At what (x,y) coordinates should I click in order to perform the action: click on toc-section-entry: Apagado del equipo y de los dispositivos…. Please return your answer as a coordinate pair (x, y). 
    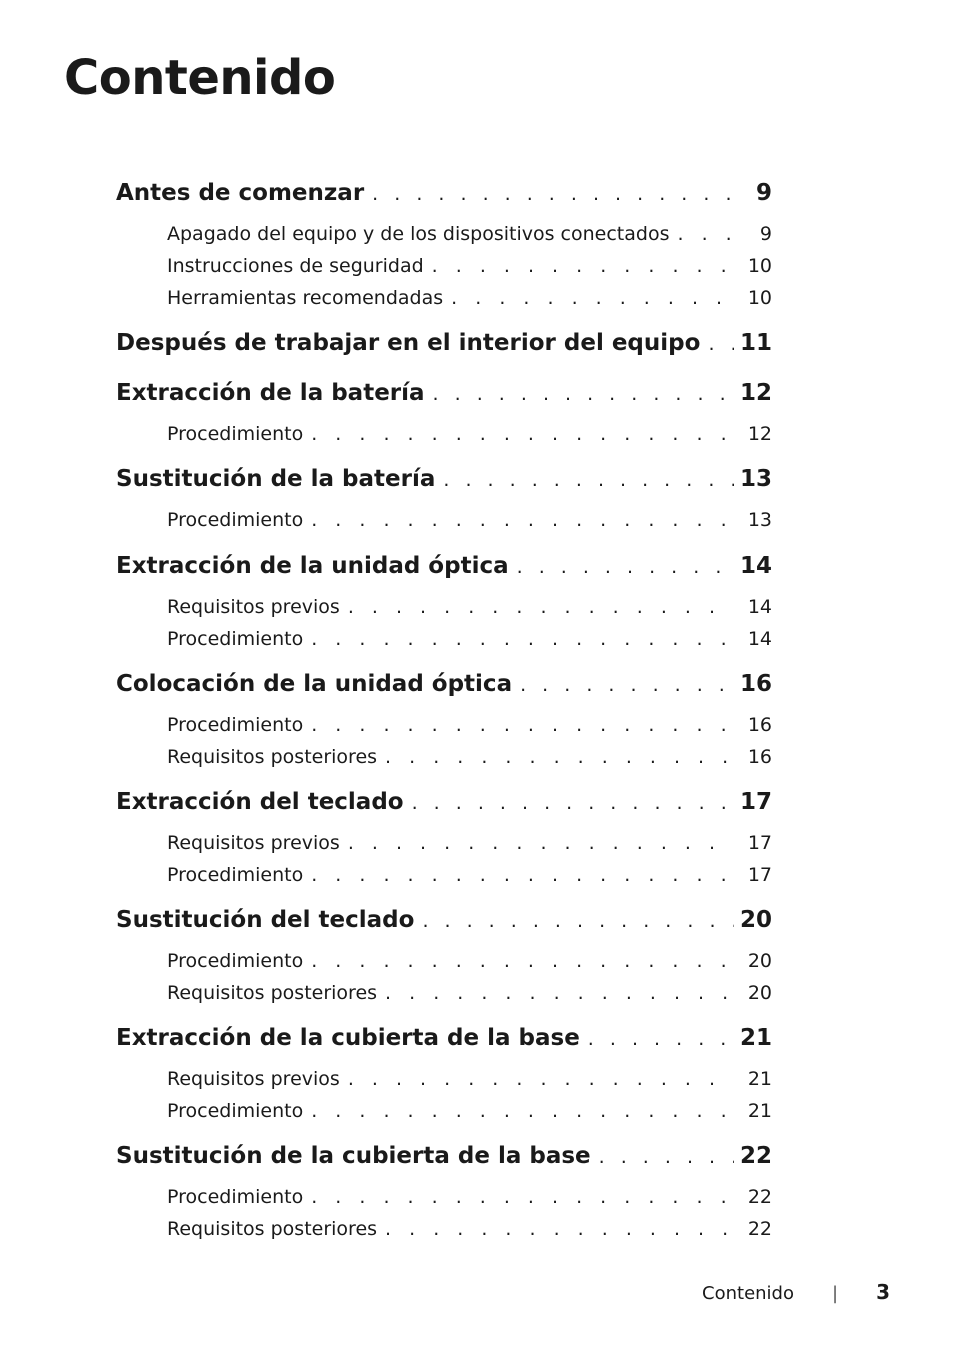
    Looking at the image, I should click on (469, 234).